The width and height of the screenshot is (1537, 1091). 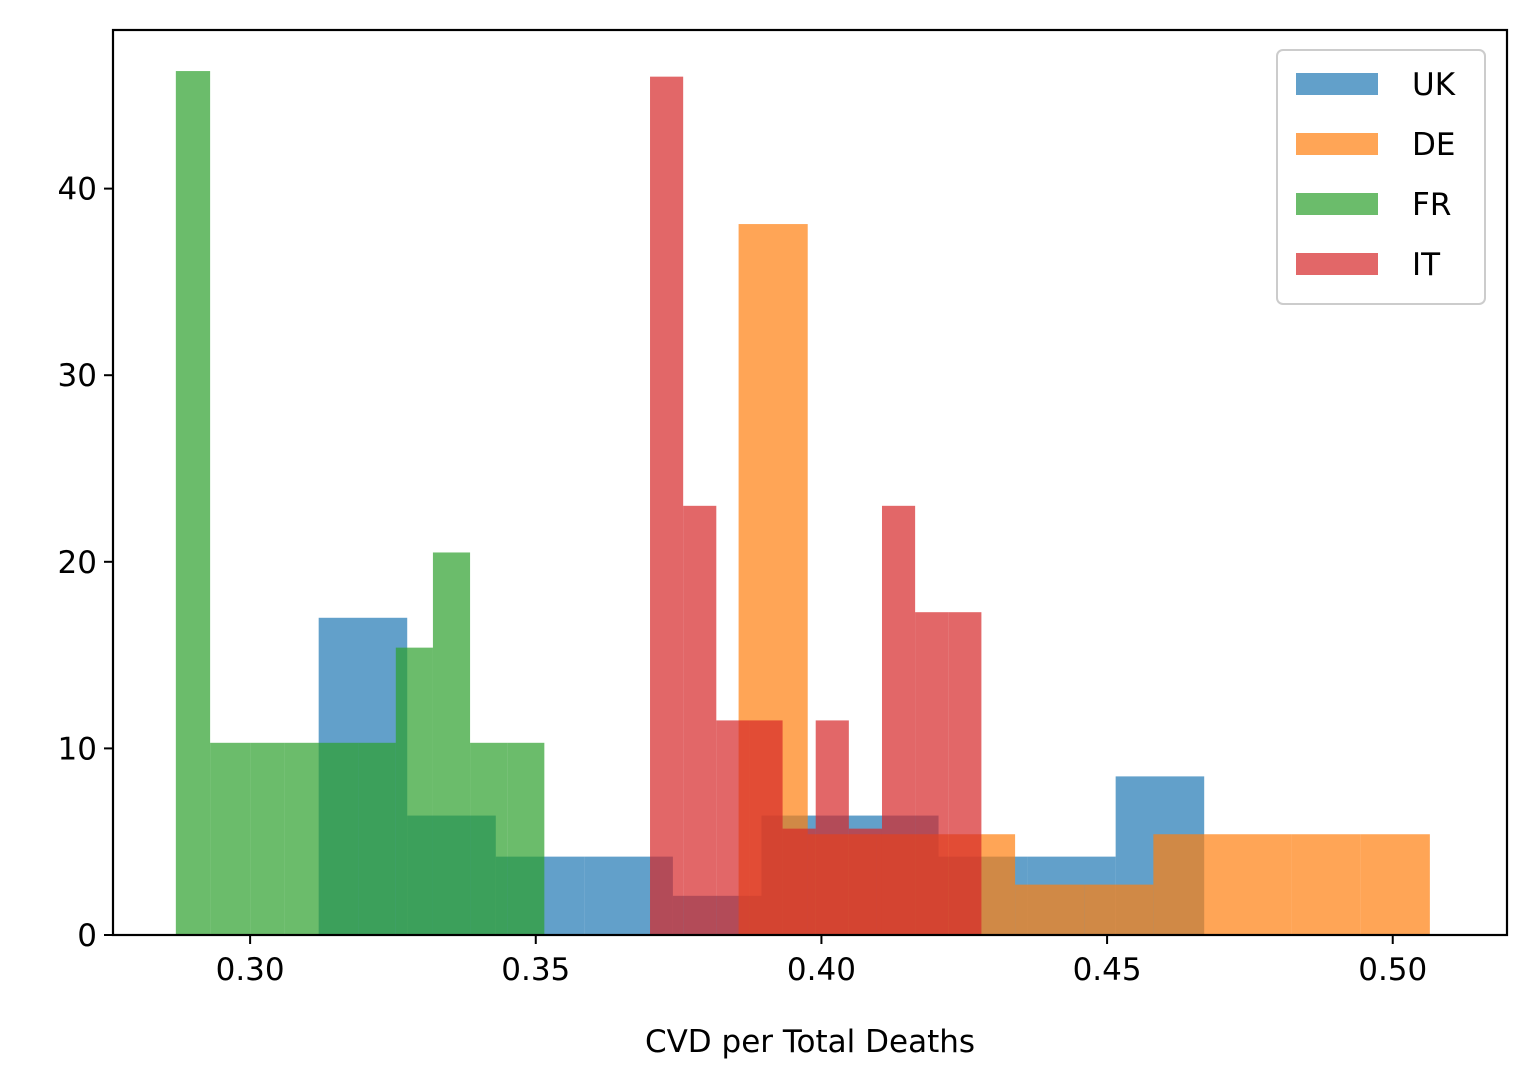 What do you see at coordinates (1433, 145) in the screenshot?
I see `legend-label-de: DE` at bounding box center [1433, 145].